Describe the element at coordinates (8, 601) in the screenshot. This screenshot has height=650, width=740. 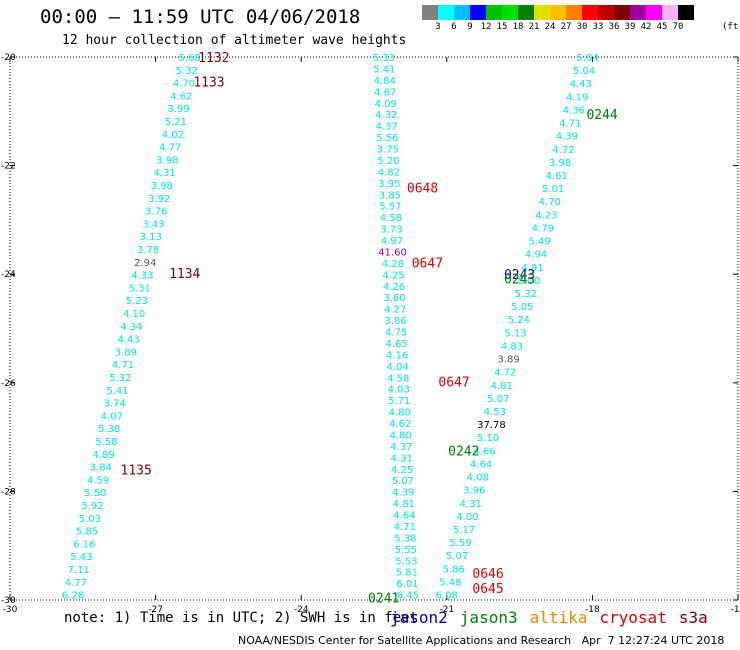
I see `y-tick-label: -30` at that location.